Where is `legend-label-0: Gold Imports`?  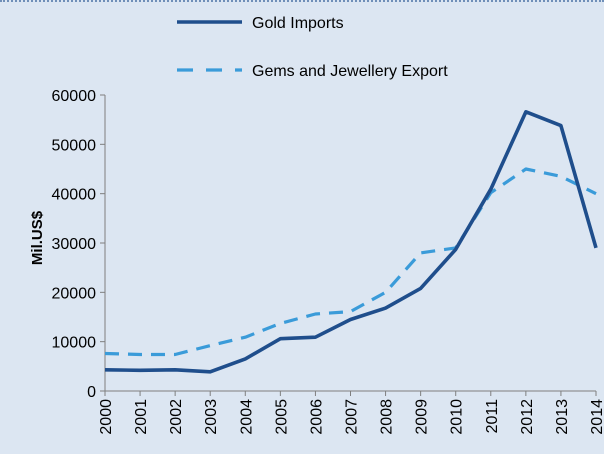
legend-label-0: Gold Imports is located at coordinates (298, 23).